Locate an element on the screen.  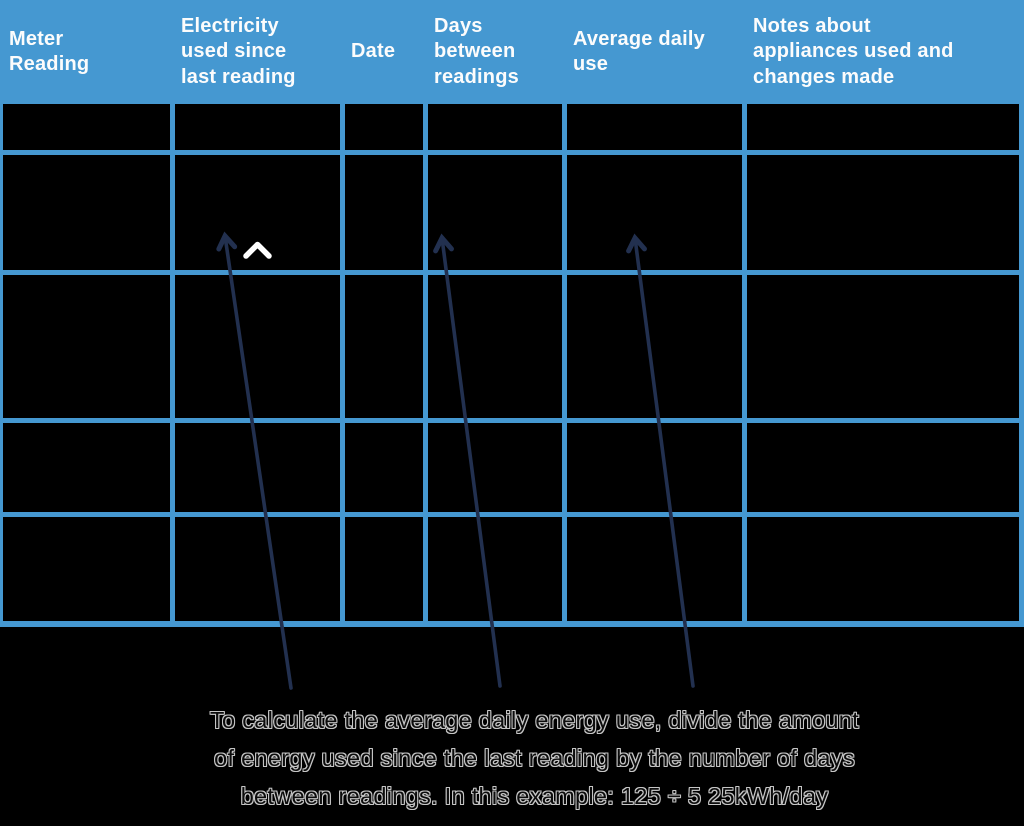
table-cell-r3-c5 is located at coordinates (654, 346).